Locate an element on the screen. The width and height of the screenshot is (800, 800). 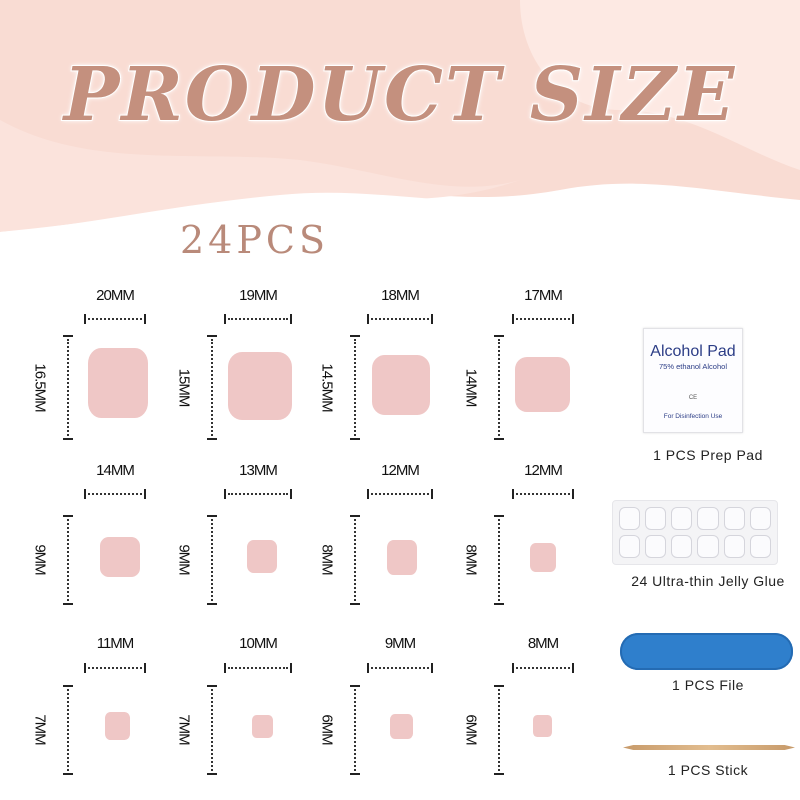
jelly-glue-sheet-image is located at coordinates (695, 532).